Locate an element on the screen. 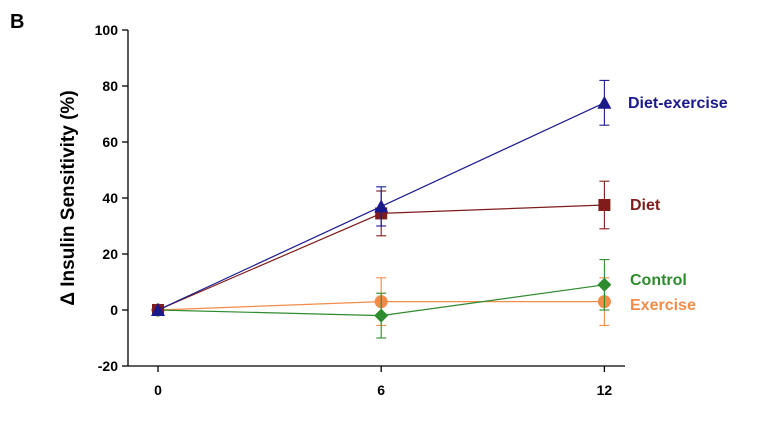 The image size is (768, 435). y-axis-label: Δ Insulin Sensitivity (%) is located at coordinates (68, 197).